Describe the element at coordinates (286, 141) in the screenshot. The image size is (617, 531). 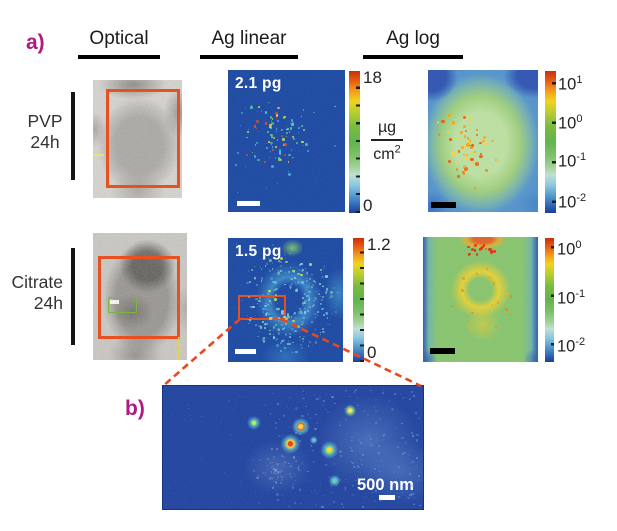
I see `ag-linear-image-pvp: 2.1 pg` at that location.